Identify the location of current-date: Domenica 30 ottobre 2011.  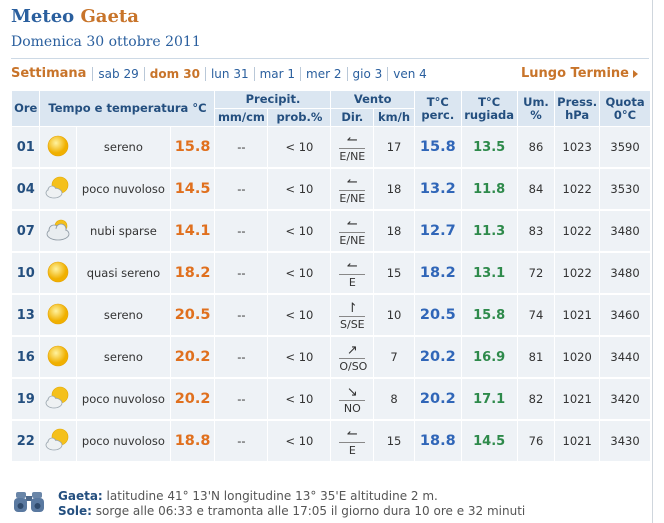
(106, 42).